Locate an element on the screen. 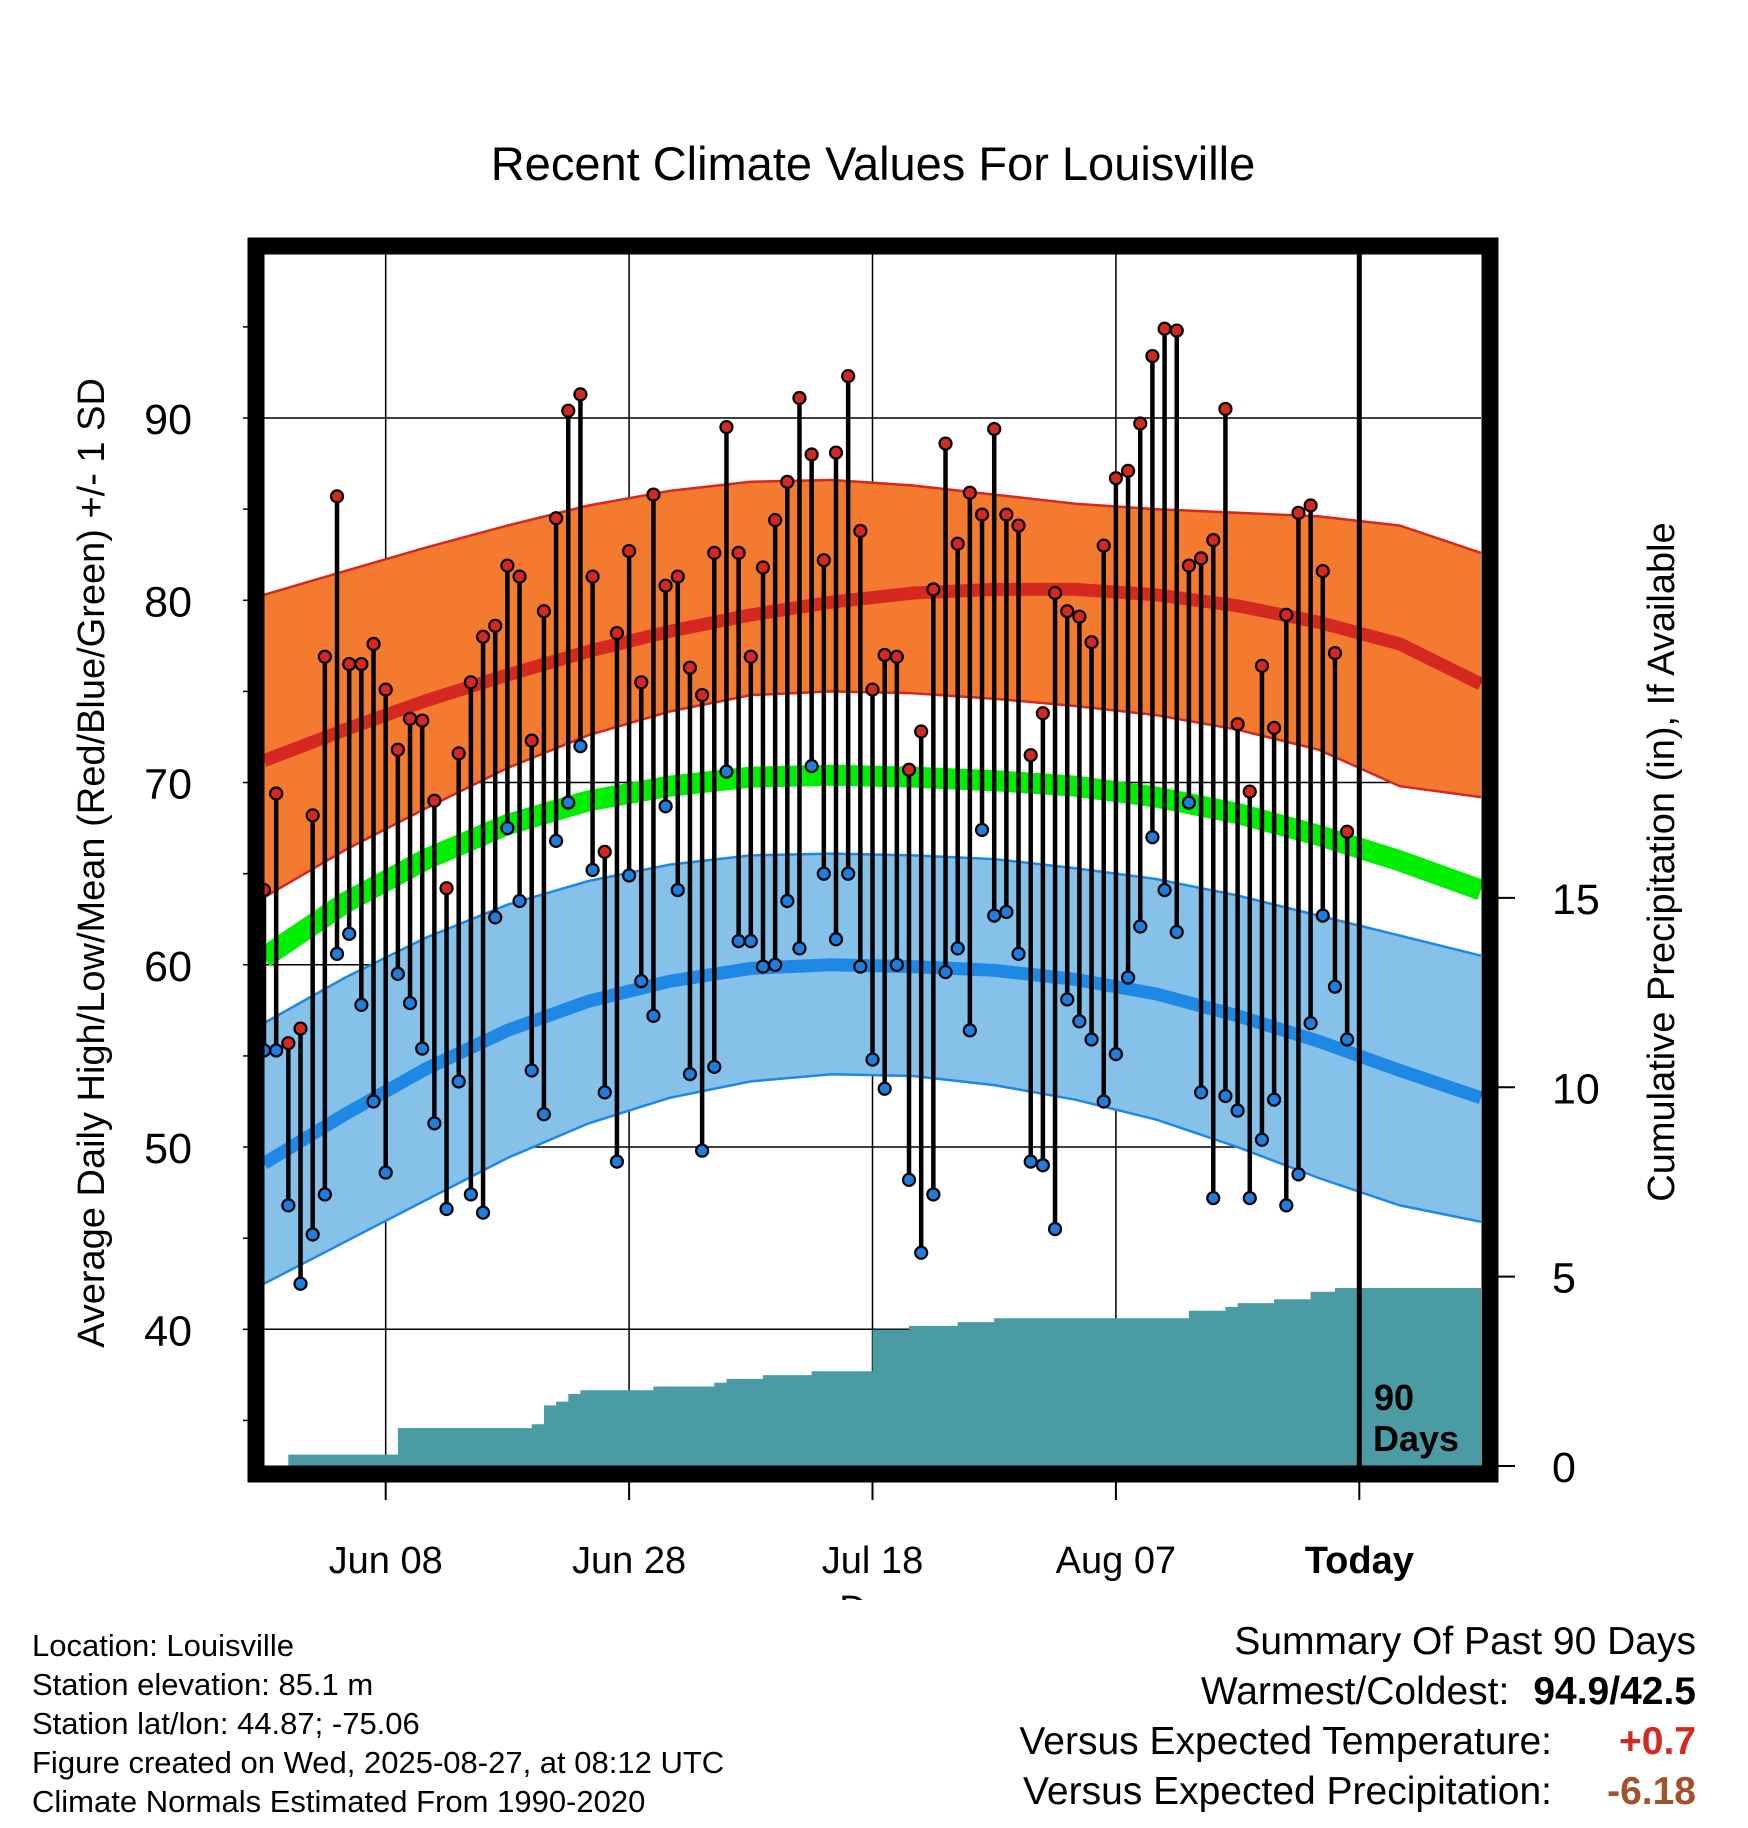 This screenshot has height=1828, width=1748. y2-tick-label: 0 is located at coordinates (1564, 1468).